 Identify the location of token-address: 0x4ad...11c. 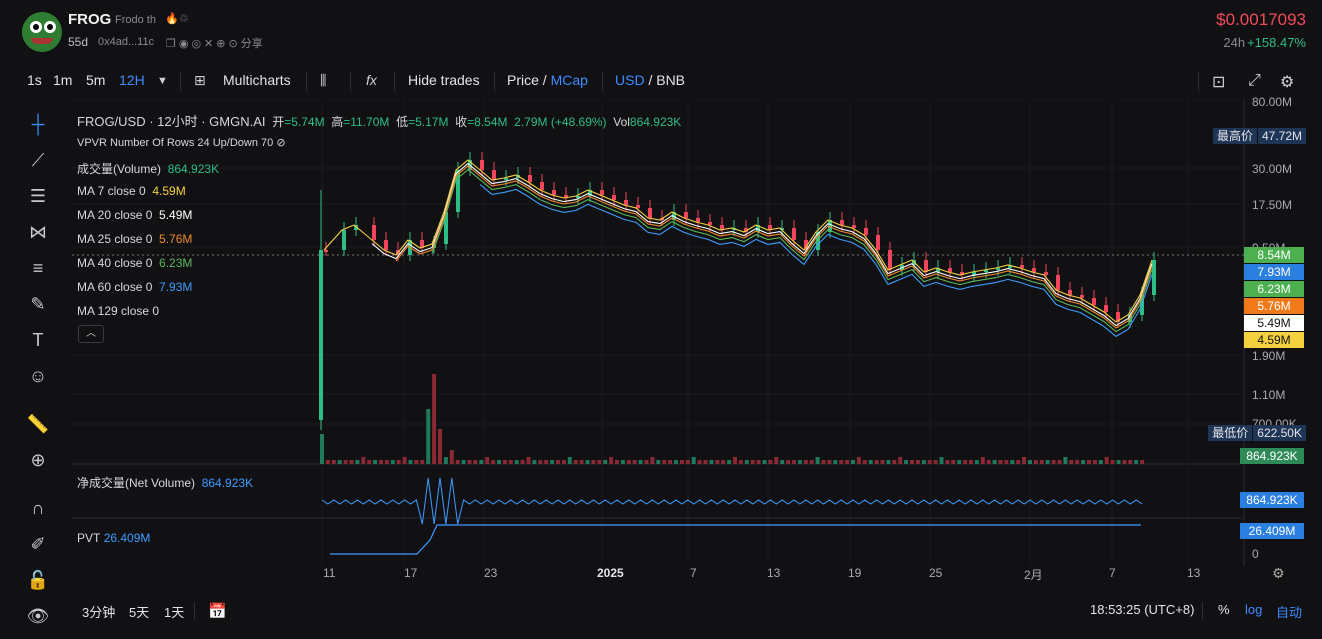
(126, 42).